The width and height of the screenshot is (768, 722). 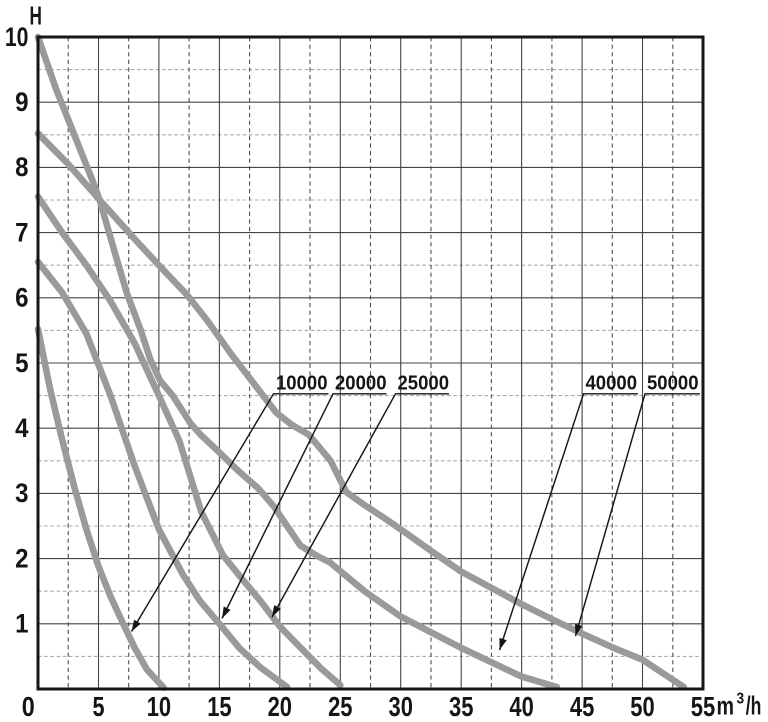 I want to click on svg-text: 30, so click(x=401, y=706).